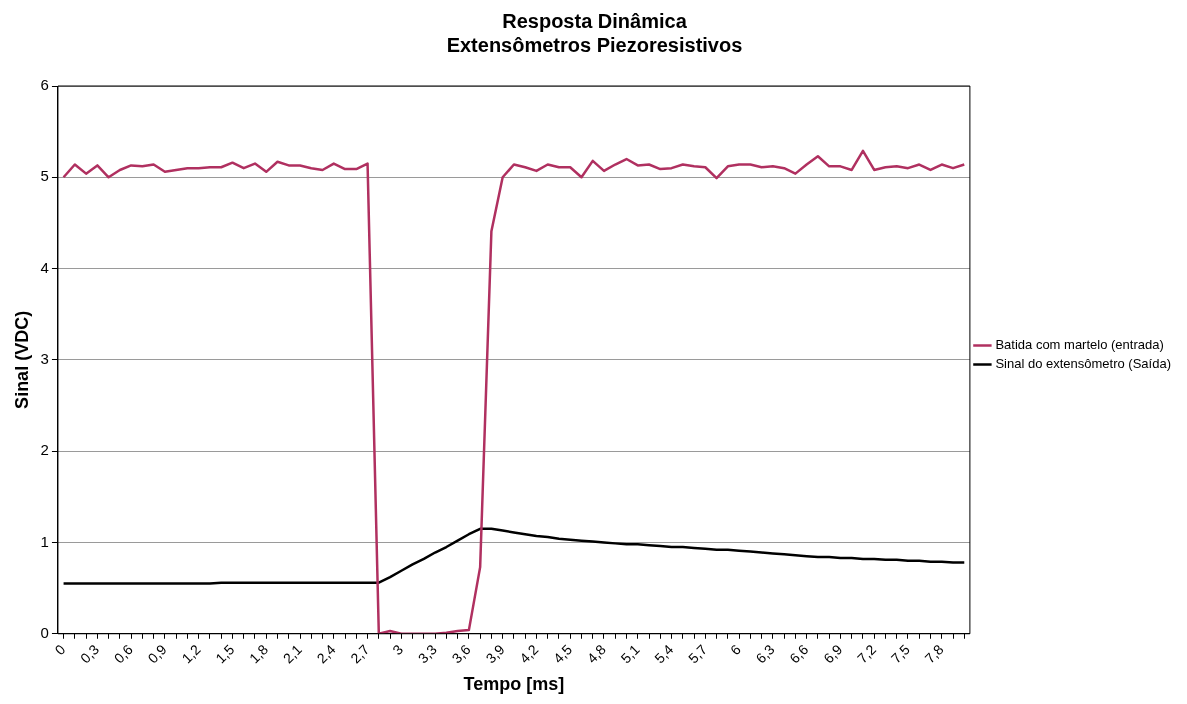 This screenshot has width=1187, height=704. What do you see at coordinates (934, 654) in the screenshot?
I see `x-tick-label: 7,8` at bounding box center [934, 654].